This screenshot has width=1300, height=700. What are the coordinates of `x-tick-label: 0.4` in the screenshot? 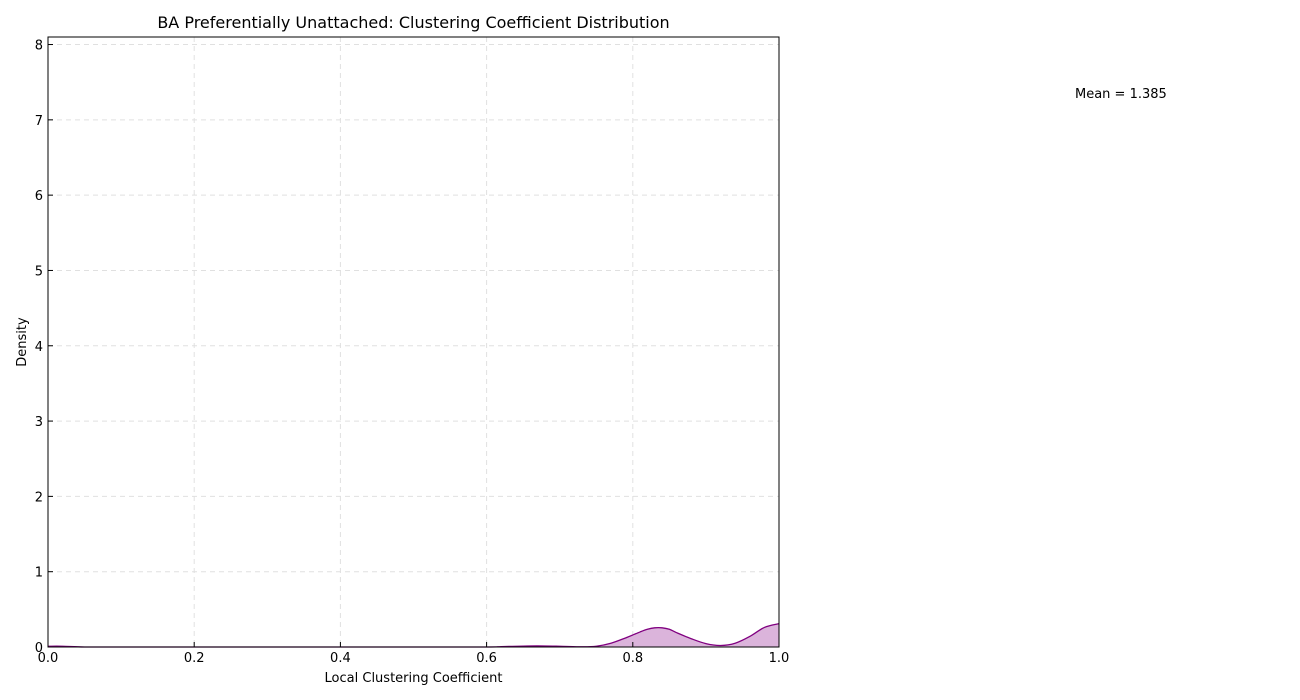 It's located at (340, 658).